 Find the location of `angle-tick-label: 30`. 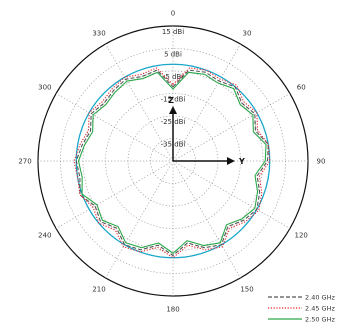

angle-tick-label: 30 is located at coordinates (247, 33).